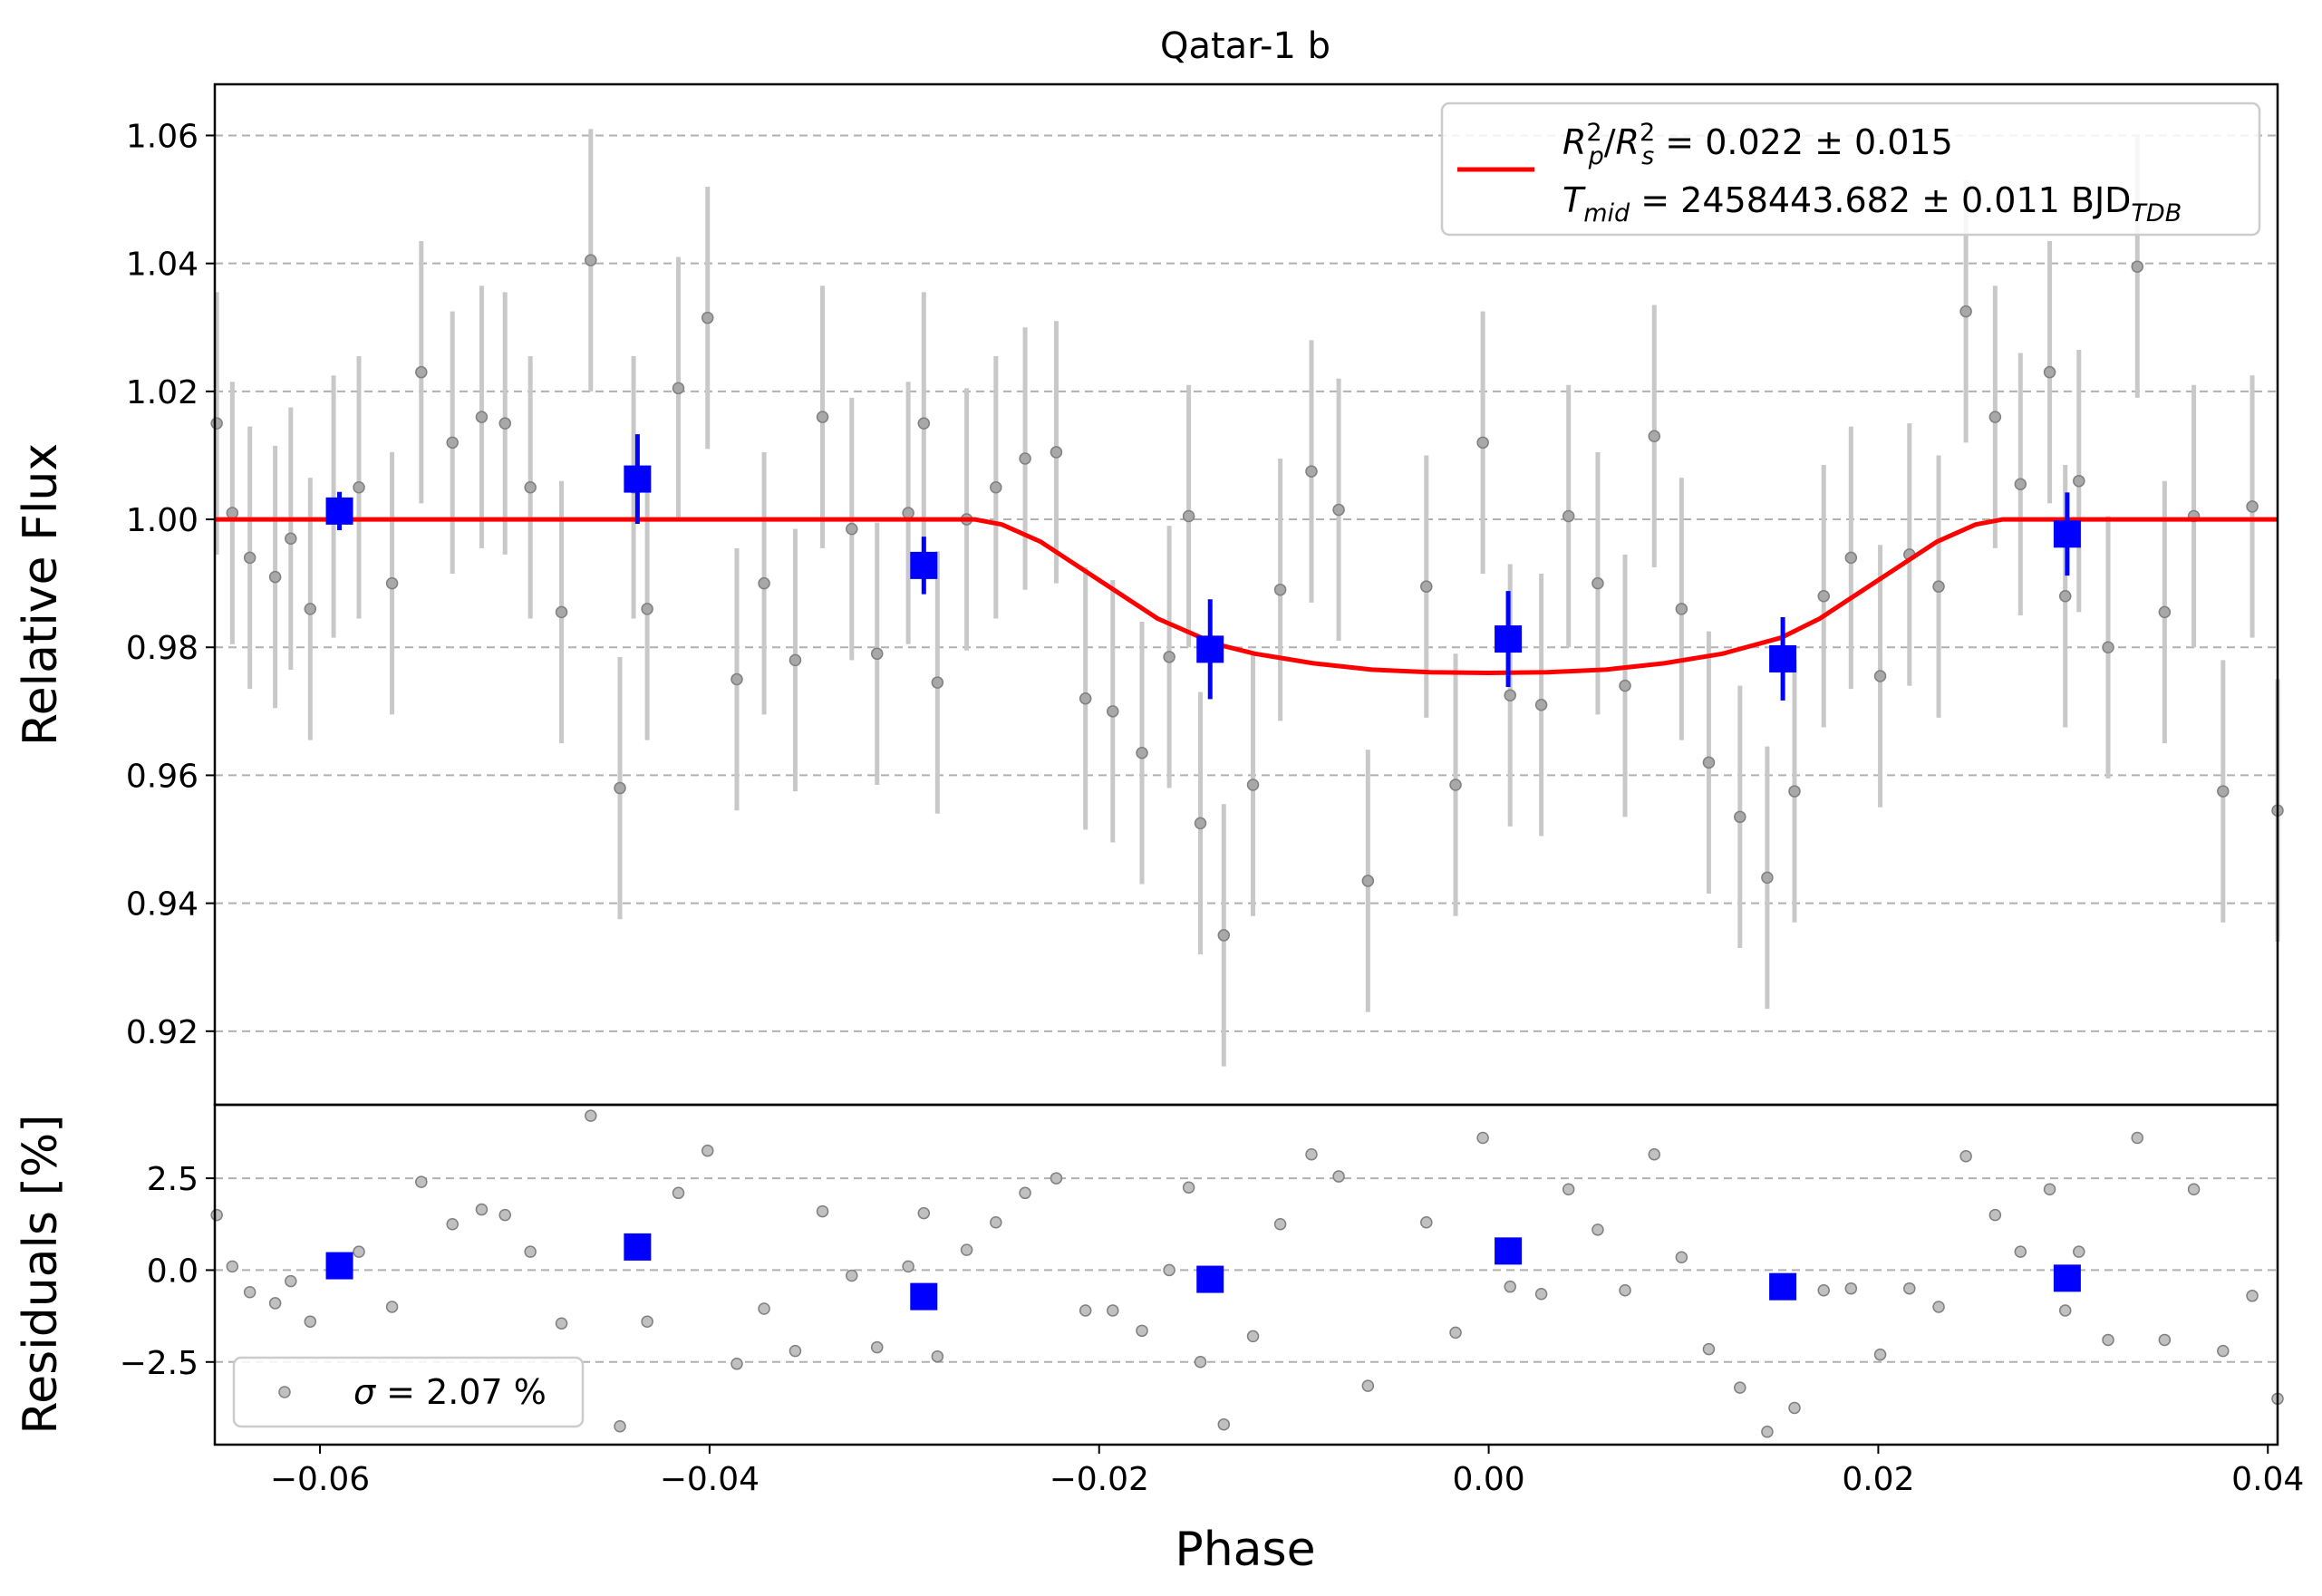 This screenshot has height=1596, width=2322. I want to click on legend-radius-ratio: R2 p/R2 s = 0.022 ± 0.015, so click(1758, 144).